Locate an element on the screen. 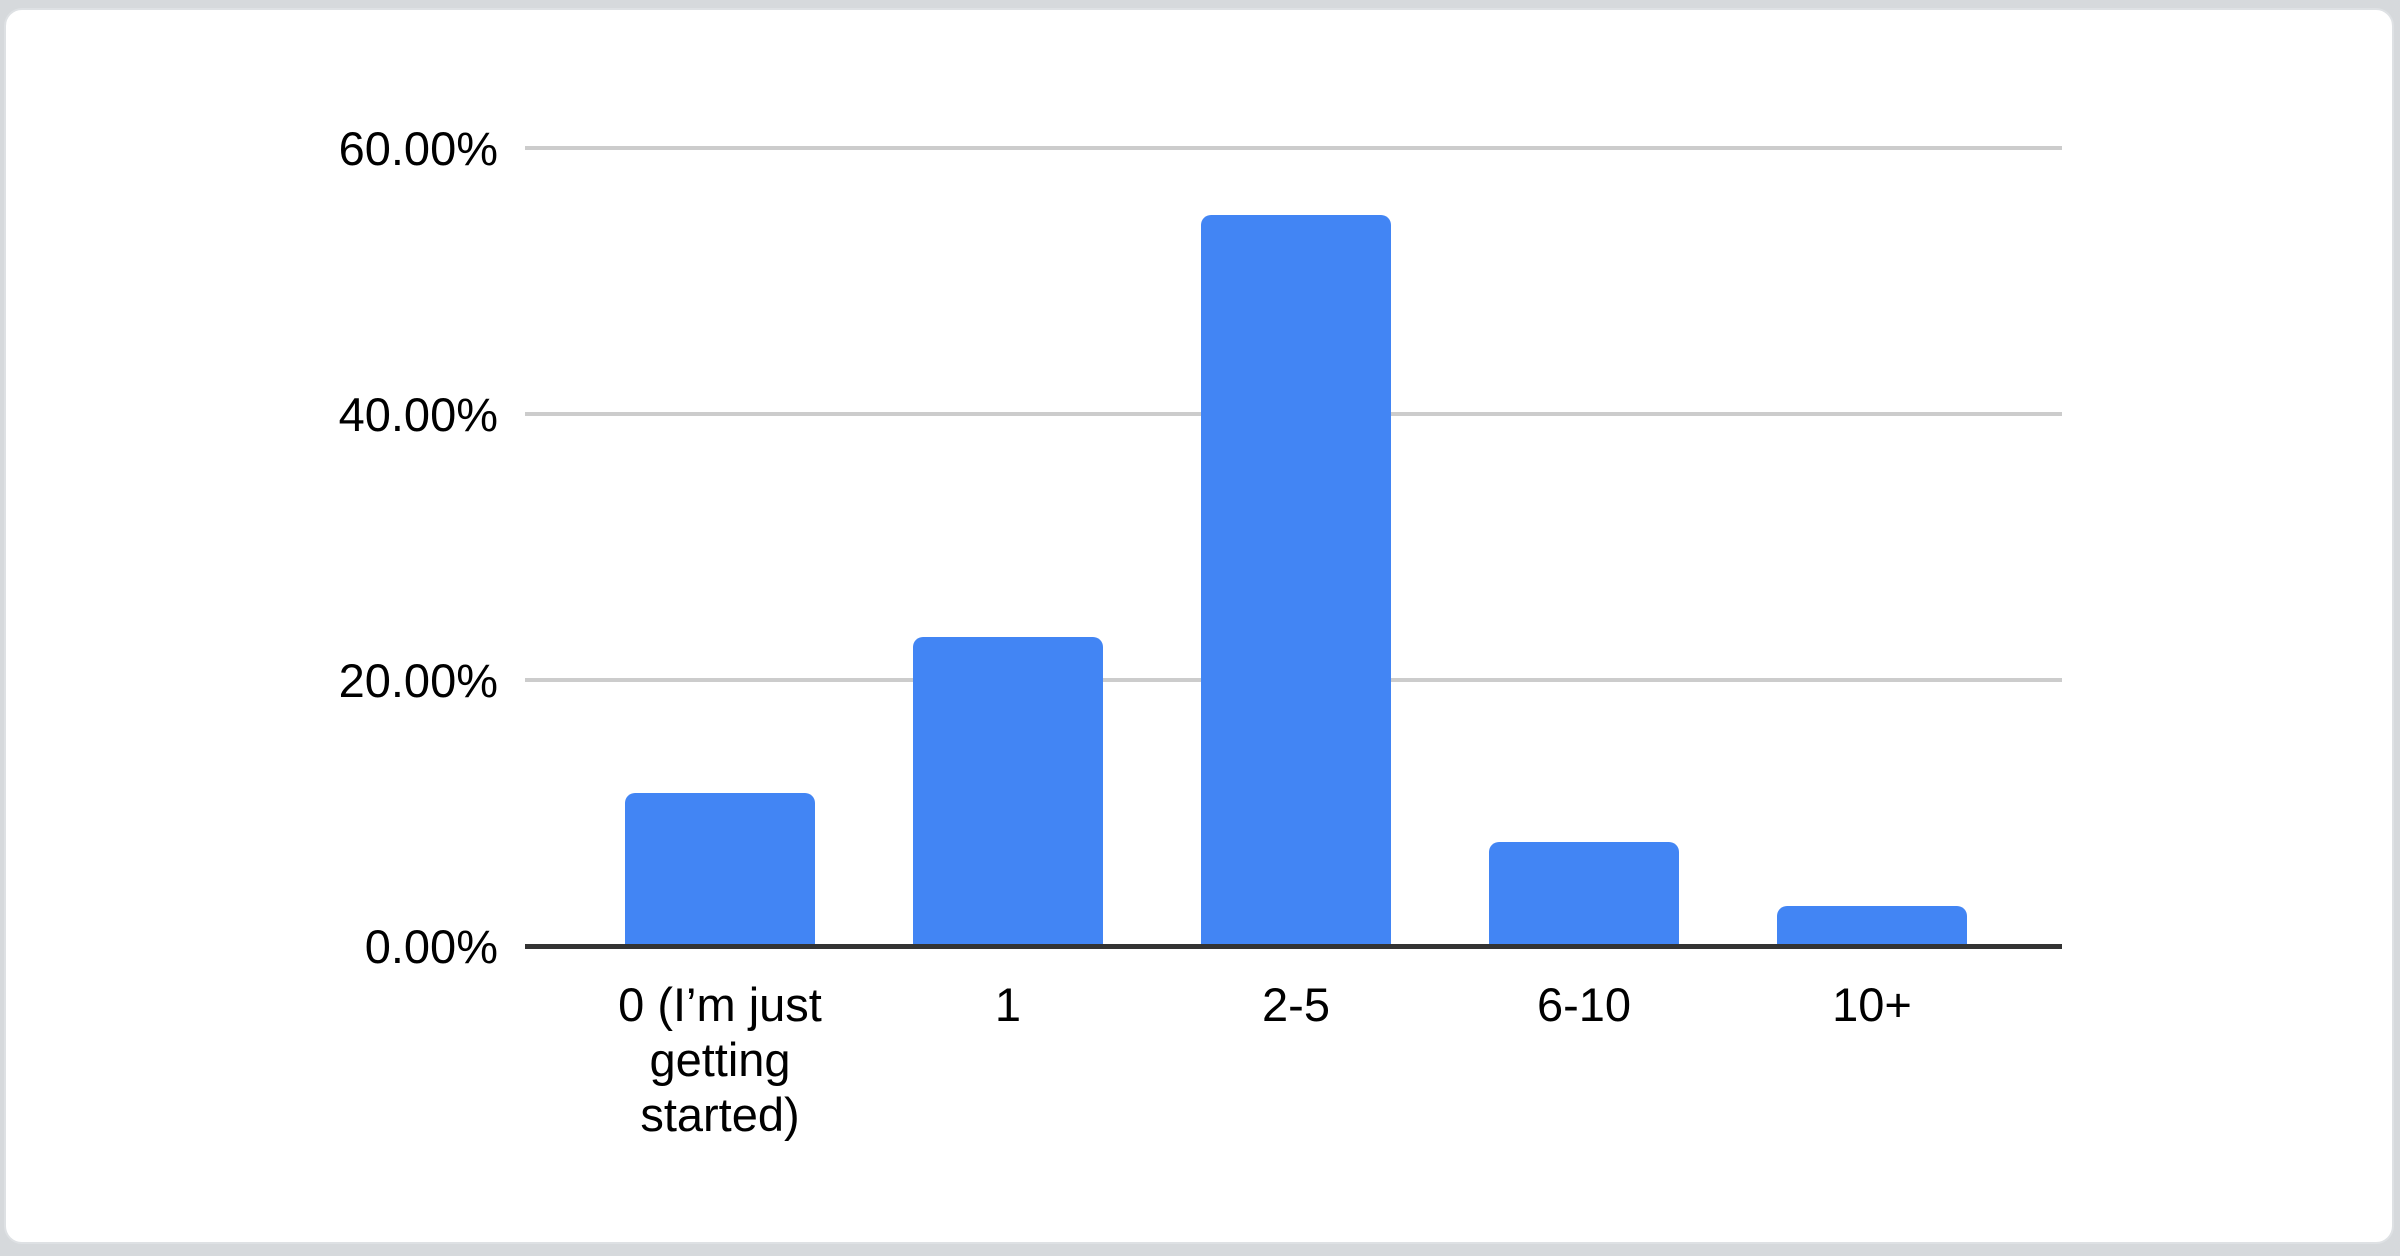 This screenshot has width=2400, height=1256. y-axis-tick-label: 20.00% is located at coordinates (418, 680).